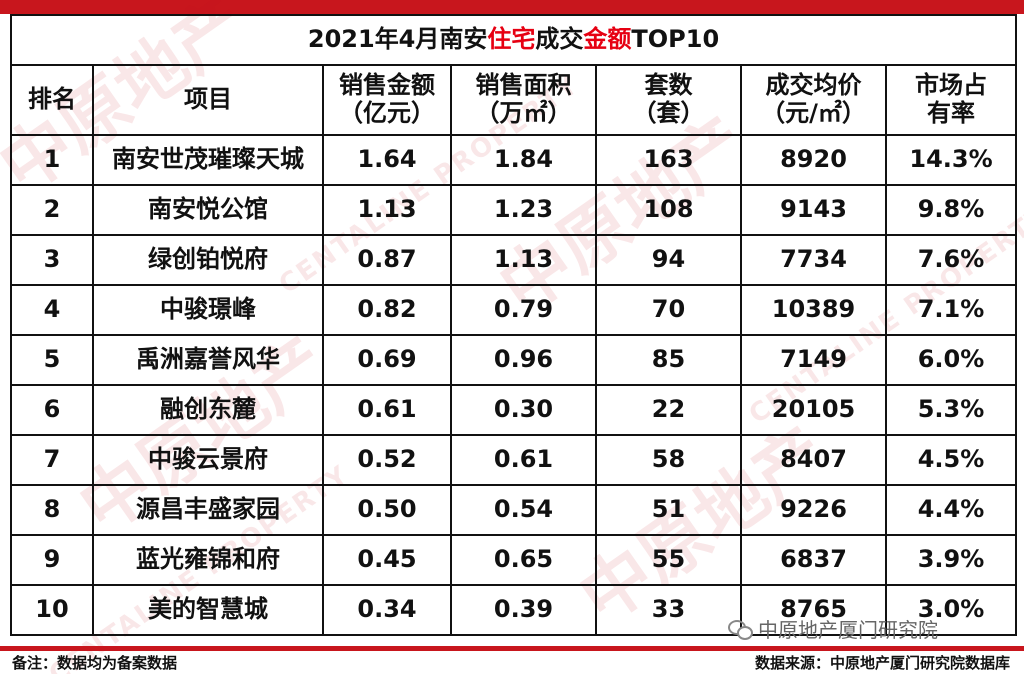 The height and width of the screenshot is (674, 1024). What do you see at coordinates (52, 610) in the screenshot?
I see `cell-rank: 10` at bounding box center [52, 610].